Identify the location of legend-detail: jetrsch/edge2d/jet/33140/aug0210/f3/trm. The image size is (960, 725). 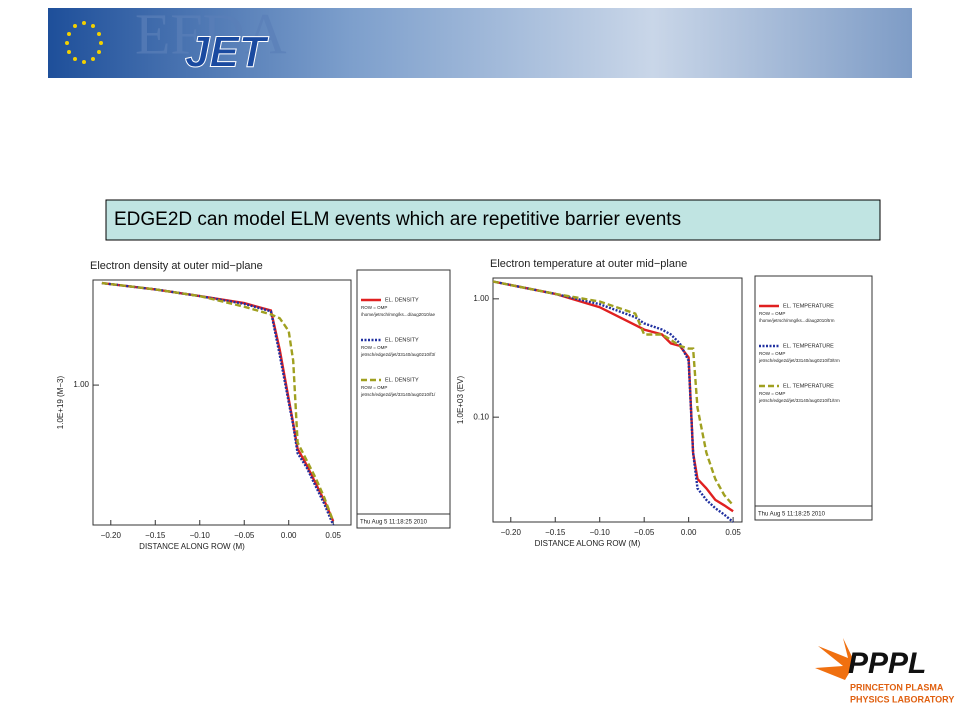
(799, 360).